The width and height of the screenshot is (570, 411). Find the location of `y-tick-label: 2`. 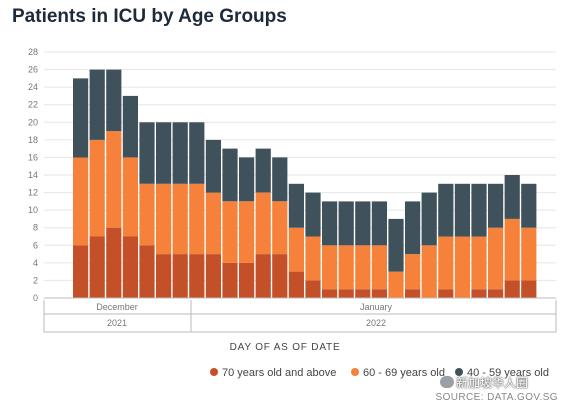

y-tick-label: 2 is located at coordinates (35, 280).